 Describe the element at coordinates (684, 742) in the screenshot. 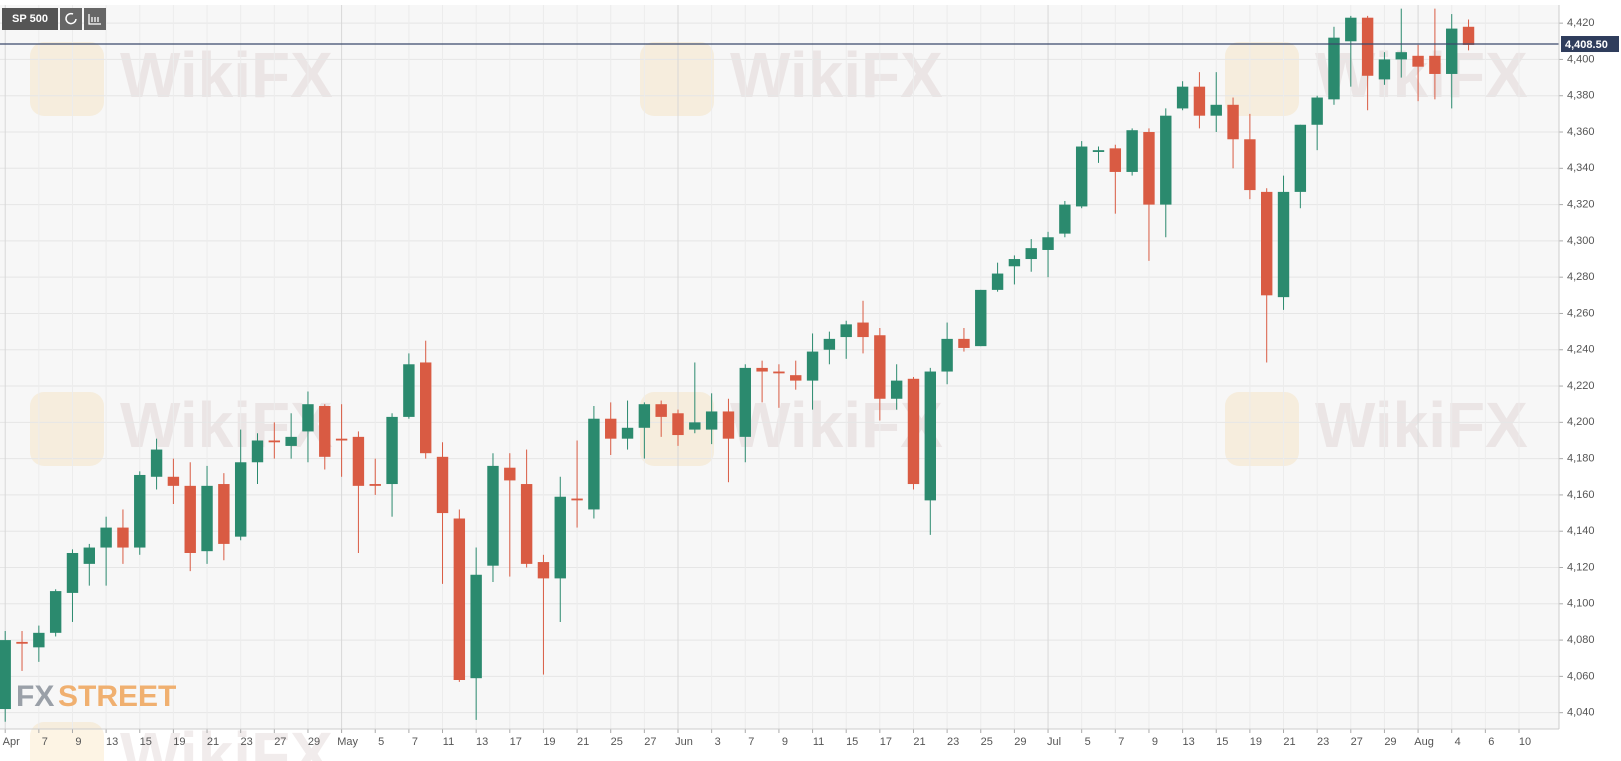

I see `x-tick-label: Jun` at that location.